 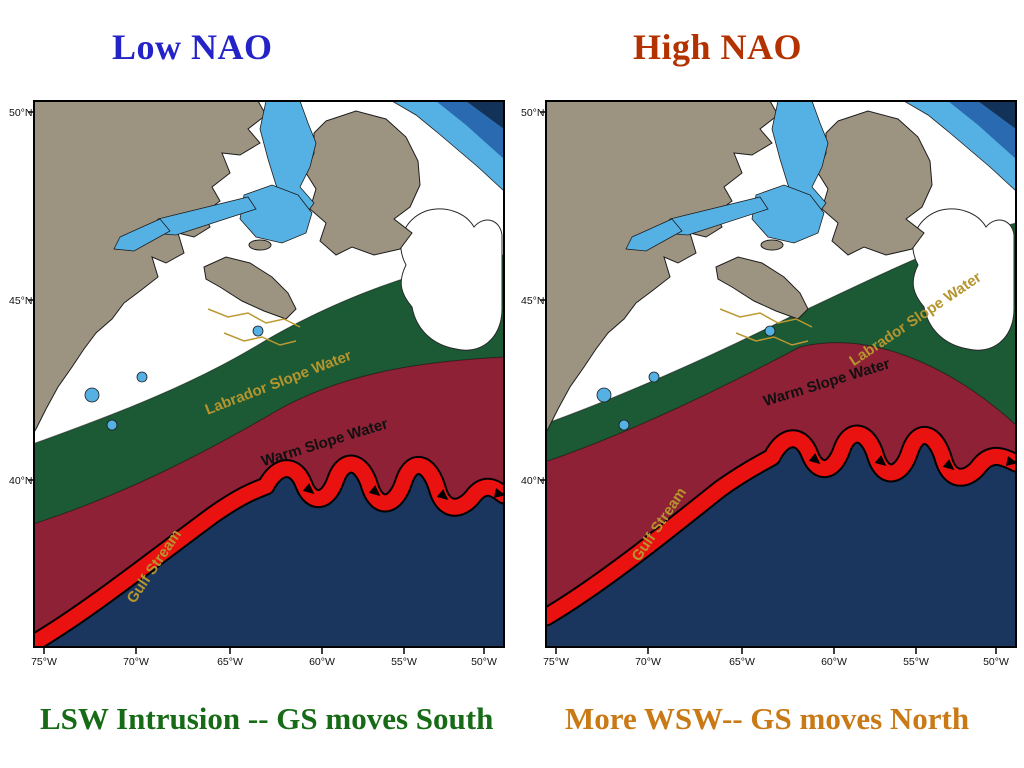 What do you see at coordinates (767, 718) in the screenshot?
I see `caption-high-nao: More WSW-- GS moves North` at bounding box center [767, 718].